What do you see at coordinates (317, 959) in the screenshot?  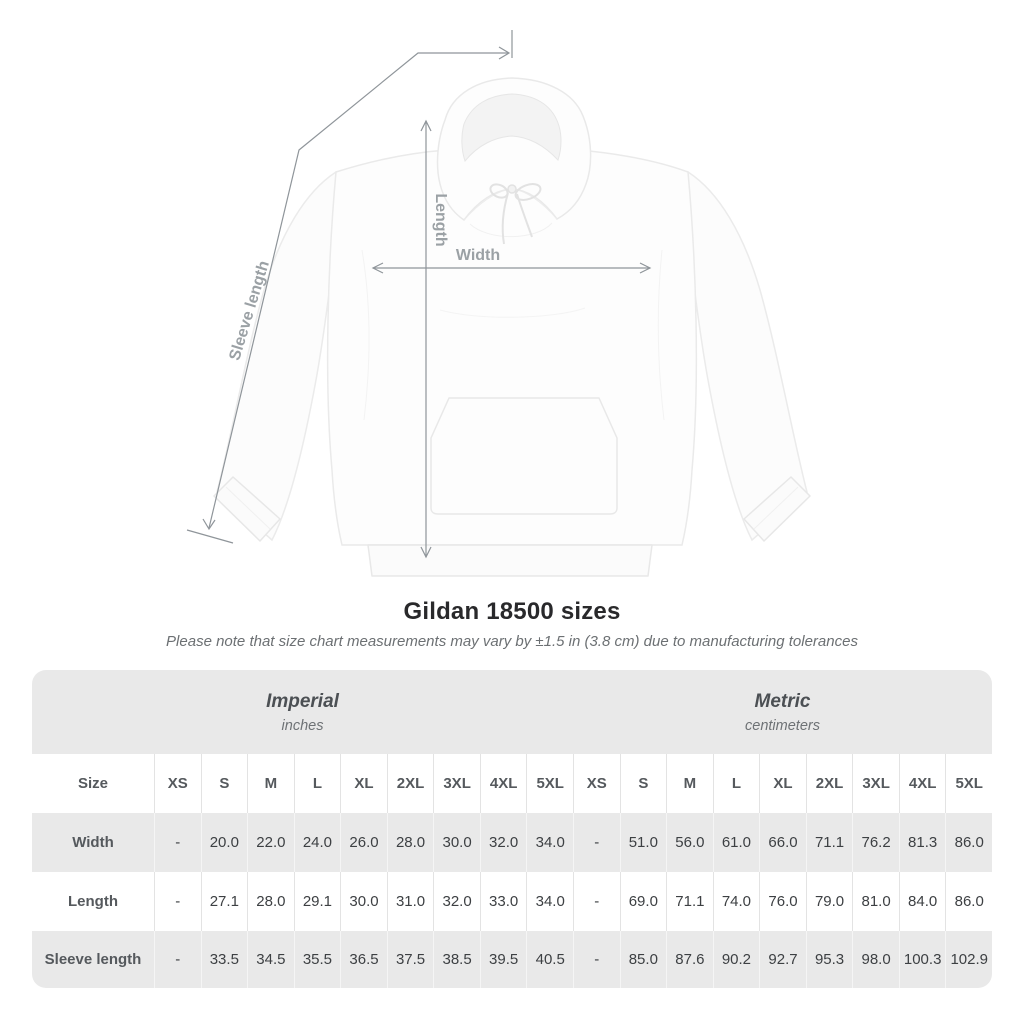 I see `sleeve-imperial-value: 35.5` at bounding box center [317, 959].